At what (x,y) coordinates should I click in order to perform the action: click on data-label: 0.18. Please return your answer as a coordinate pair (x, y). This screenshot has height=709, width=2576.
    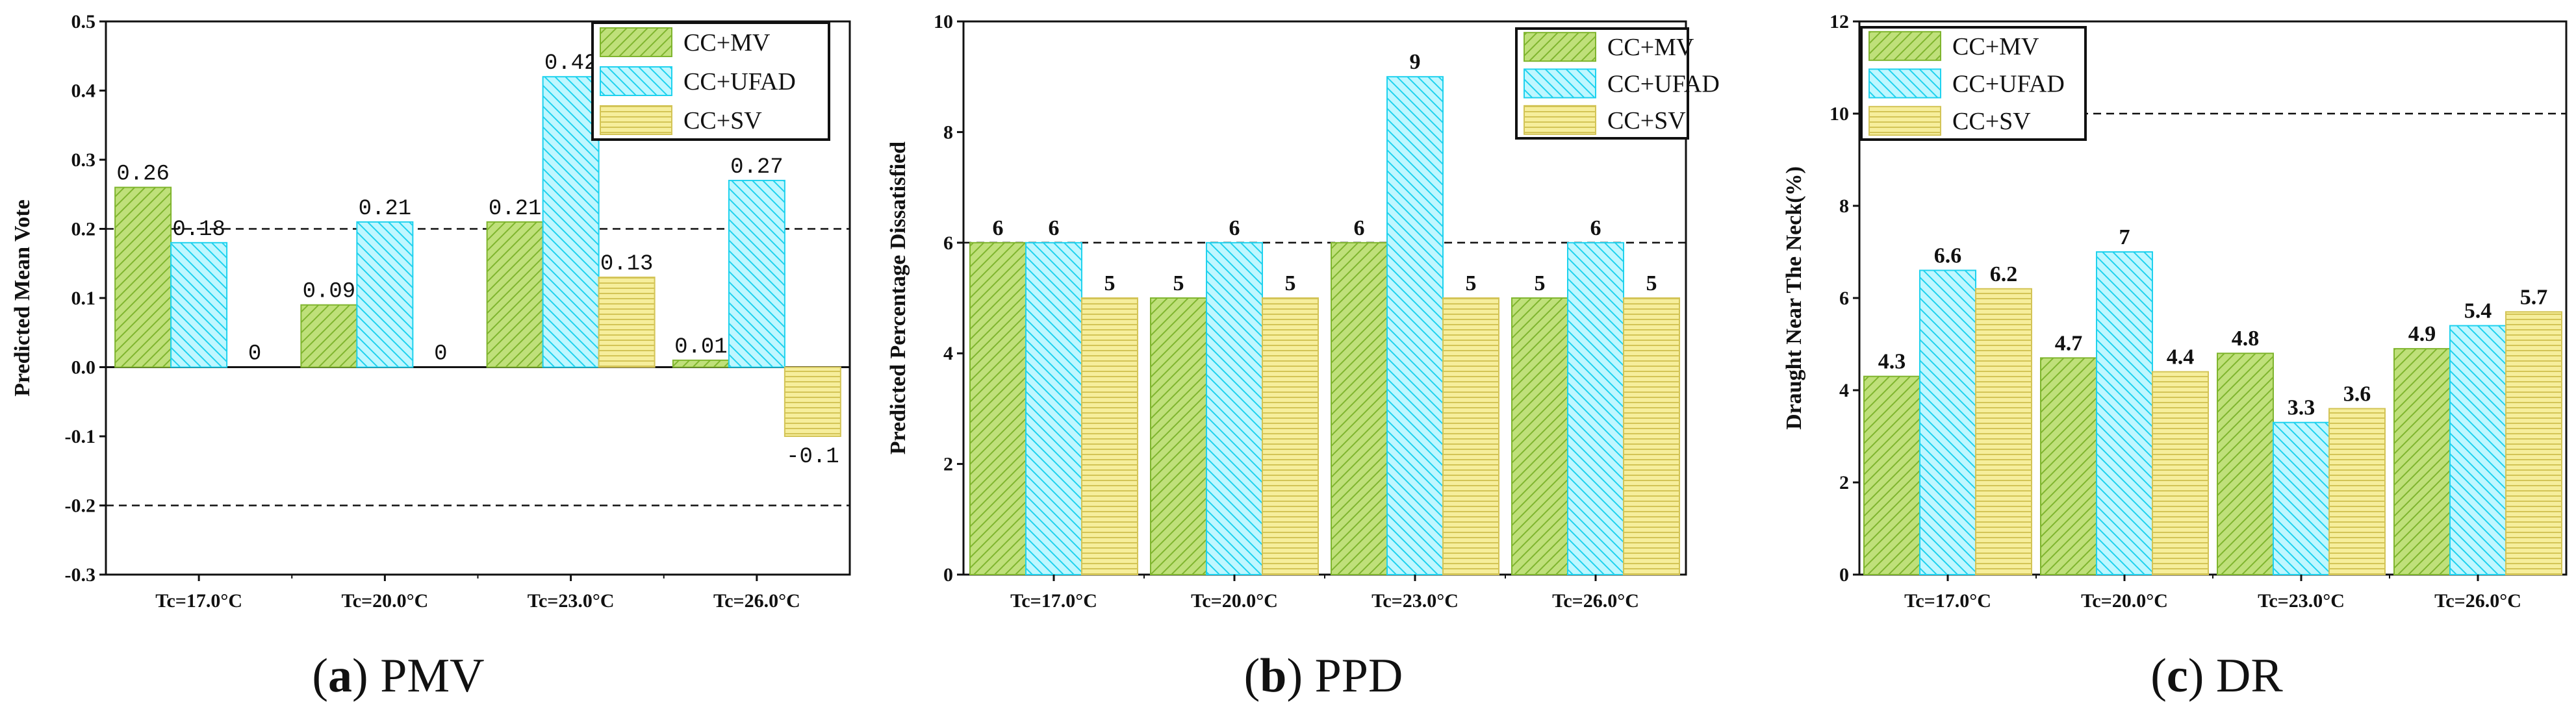
    Looking at the image, I should click on (198, 230).